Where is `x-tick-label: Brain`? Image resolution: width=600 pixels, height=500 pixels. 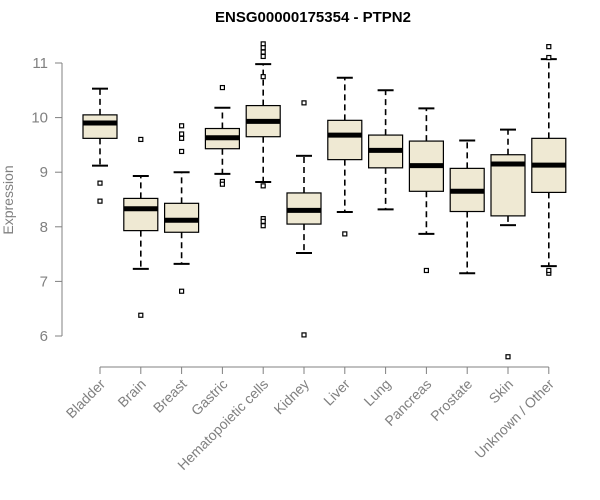
x-tick-label: Brain is located at coordinates (131, 393).